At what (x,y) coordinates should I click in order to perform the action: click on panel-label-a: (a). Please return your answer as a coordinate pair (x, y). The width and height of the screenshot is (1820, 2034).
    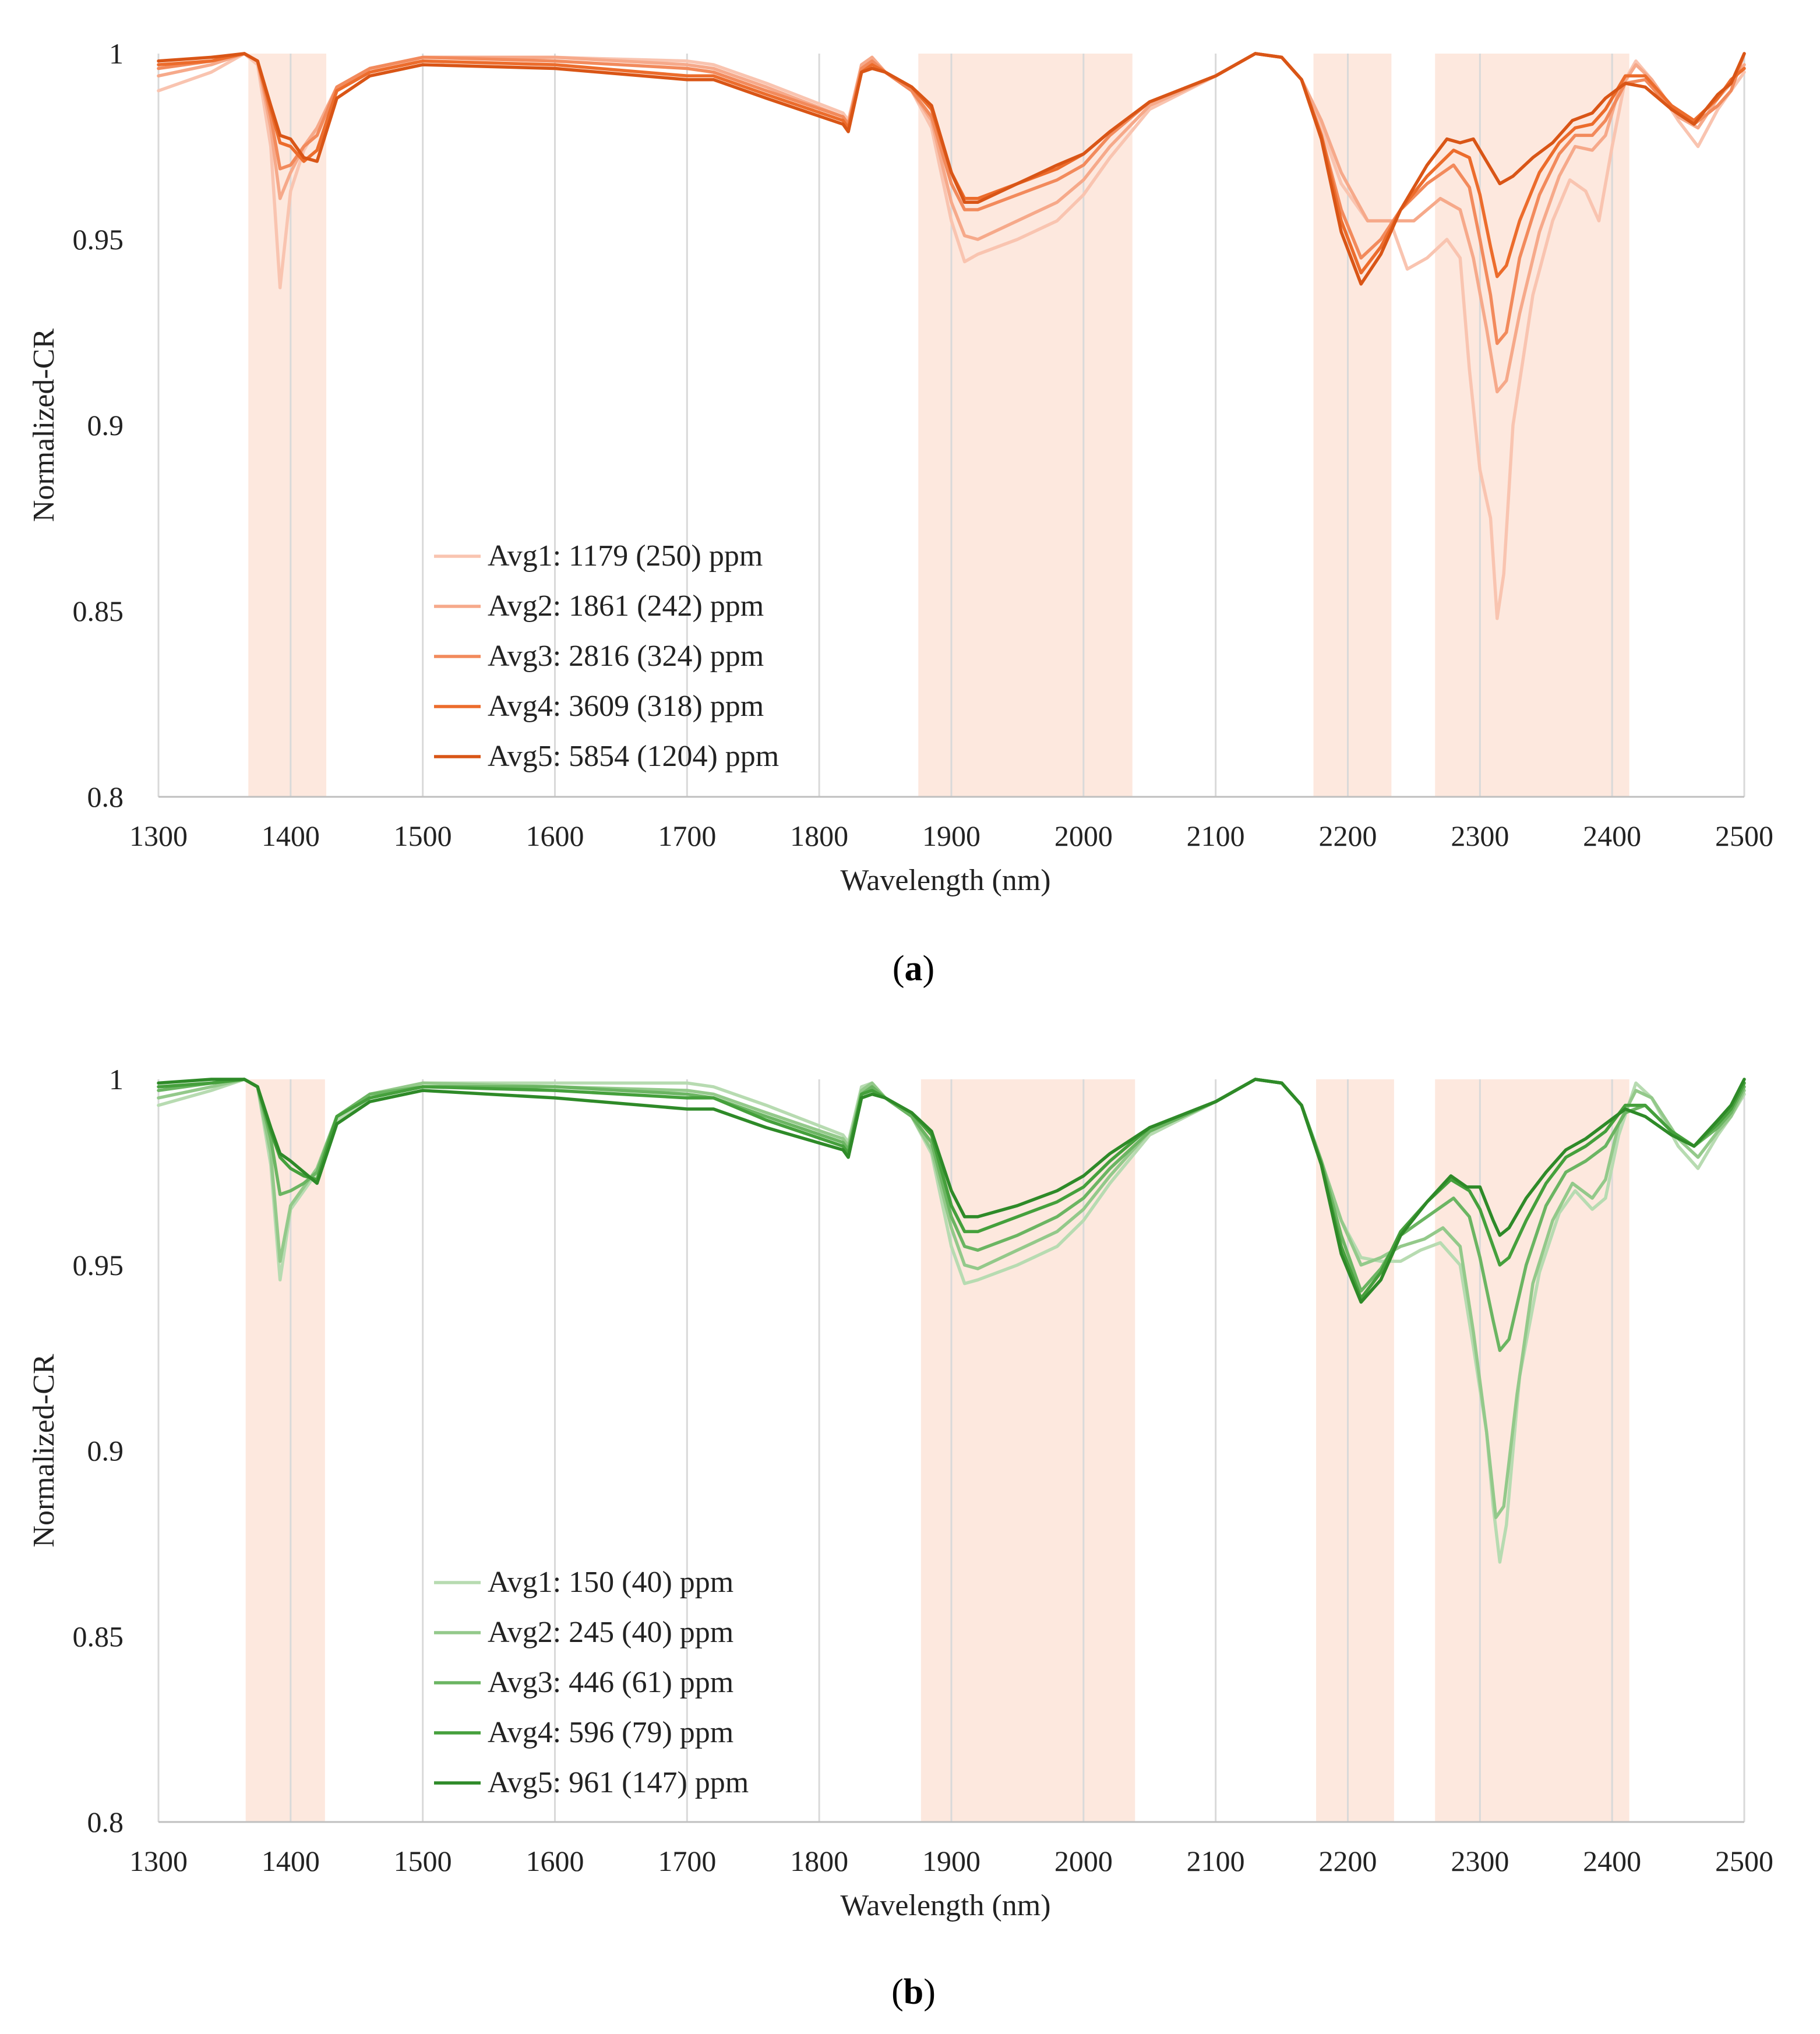
    Looking at the image, I should click on (913, 968).